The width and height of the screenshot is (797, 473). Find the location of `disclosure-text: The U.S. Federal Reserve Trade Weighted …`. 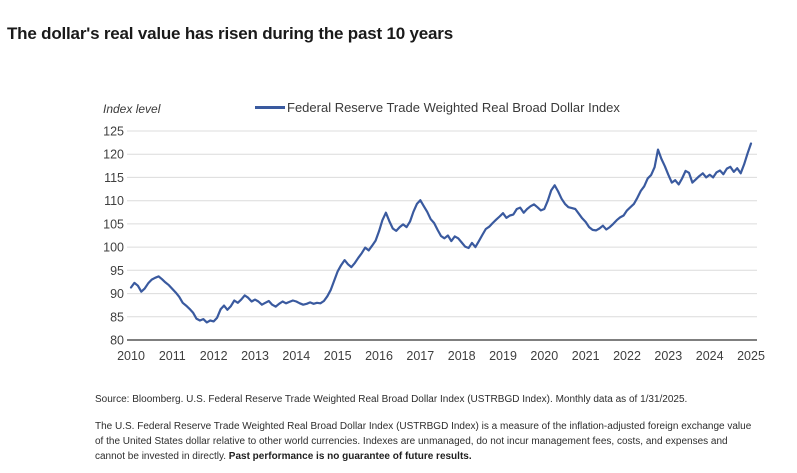

disclosure-text: The U.S. Federal Reserve Trade Weighted … is located at coordinates (423, 441).